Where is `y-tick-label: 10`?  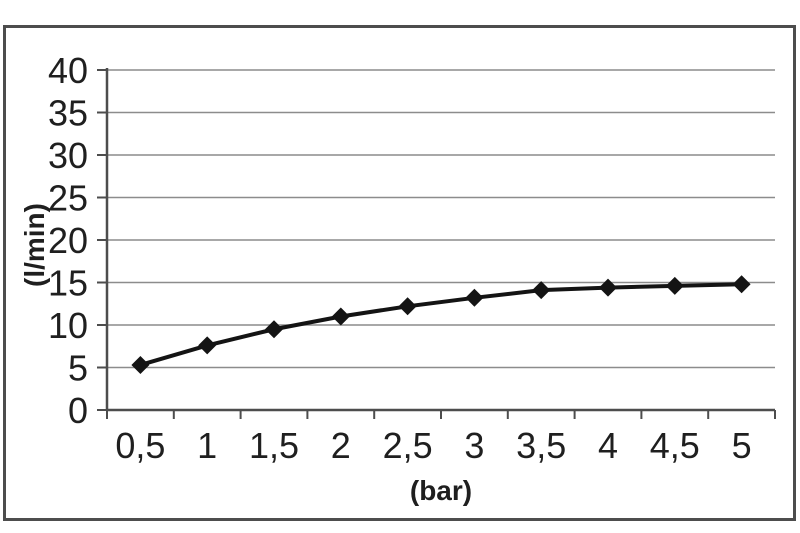
y-tick-label: 10 is located at coordinates (68, 325).